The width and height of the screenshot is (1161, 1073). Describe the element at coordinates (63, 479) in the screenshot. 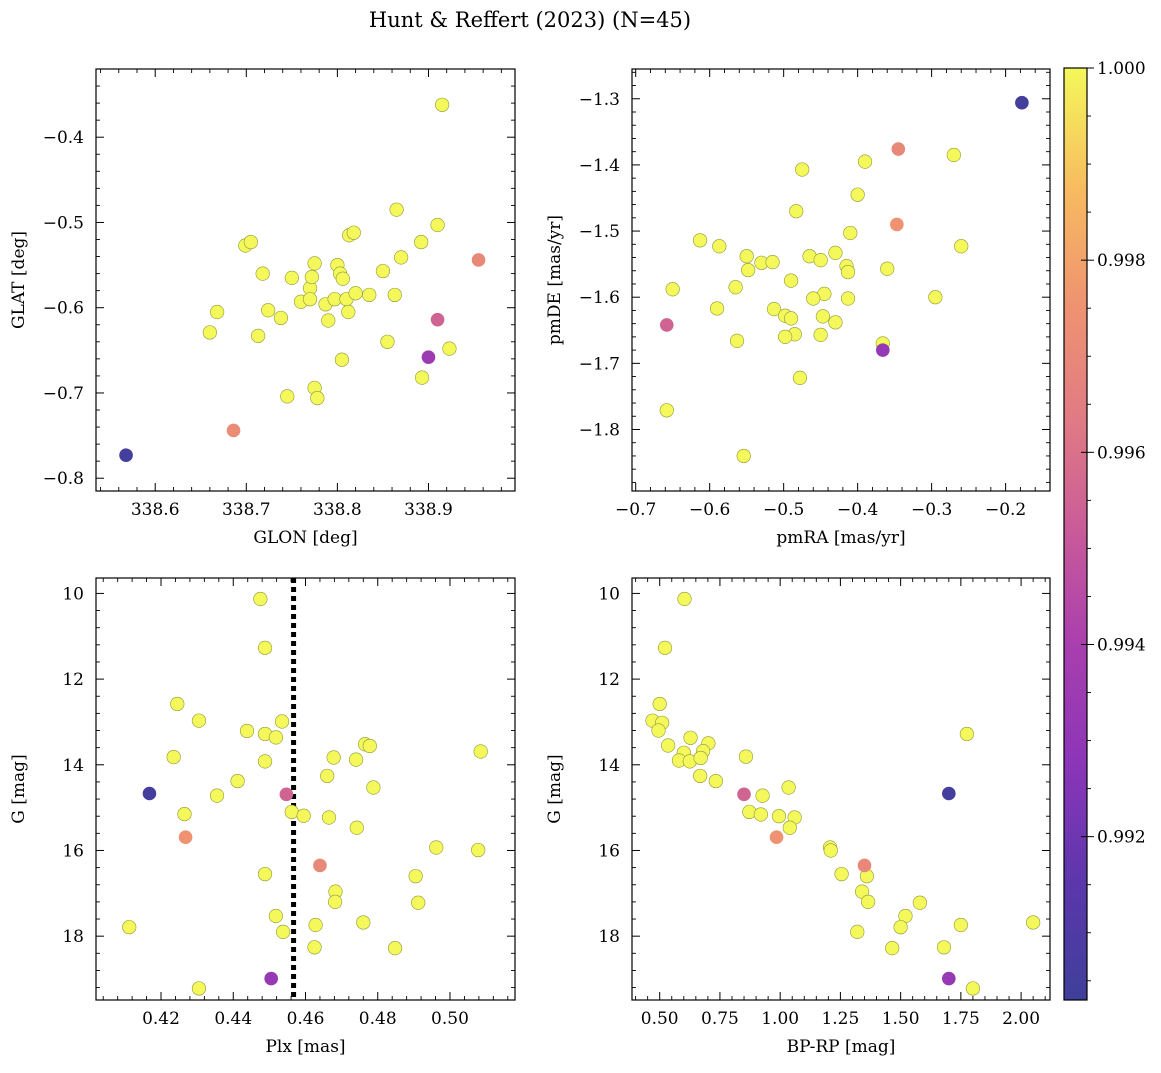

I see `y-tick-label: −0.8` at that location.